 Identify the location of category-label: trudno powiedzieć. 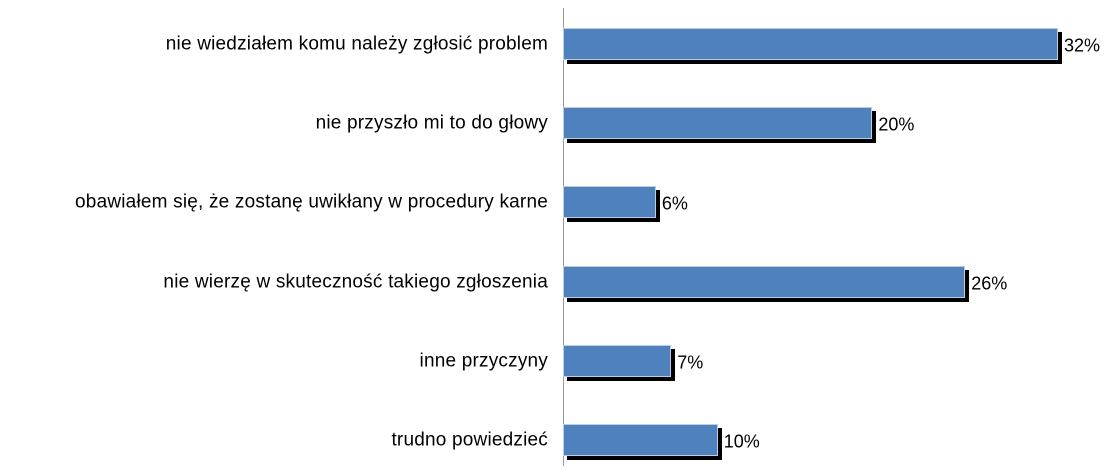
(469, 440).